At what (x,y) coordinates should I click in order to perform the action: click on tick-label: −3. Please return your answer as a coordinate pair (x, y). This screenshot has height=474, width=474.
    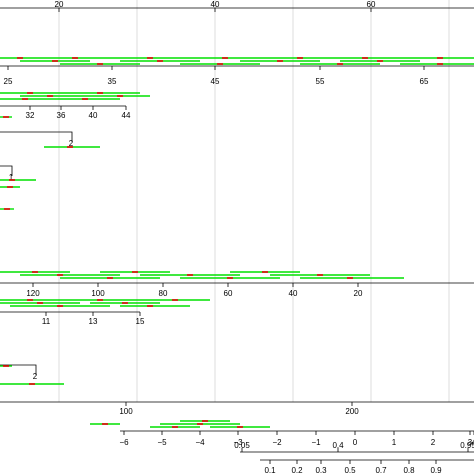
    Looking at the image, I should click on (238, 442).